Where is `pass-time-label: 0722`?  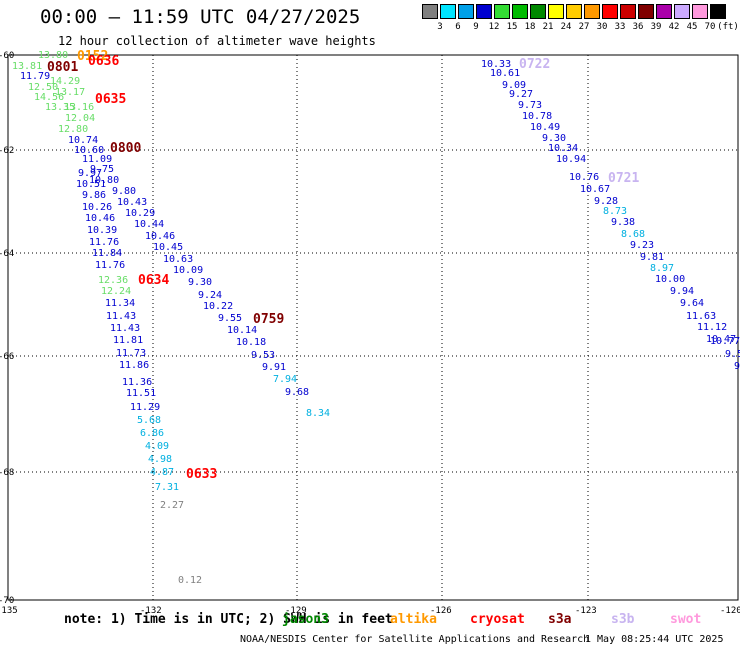 pass-time-label: 0722 is located at coordinates (534, 64).